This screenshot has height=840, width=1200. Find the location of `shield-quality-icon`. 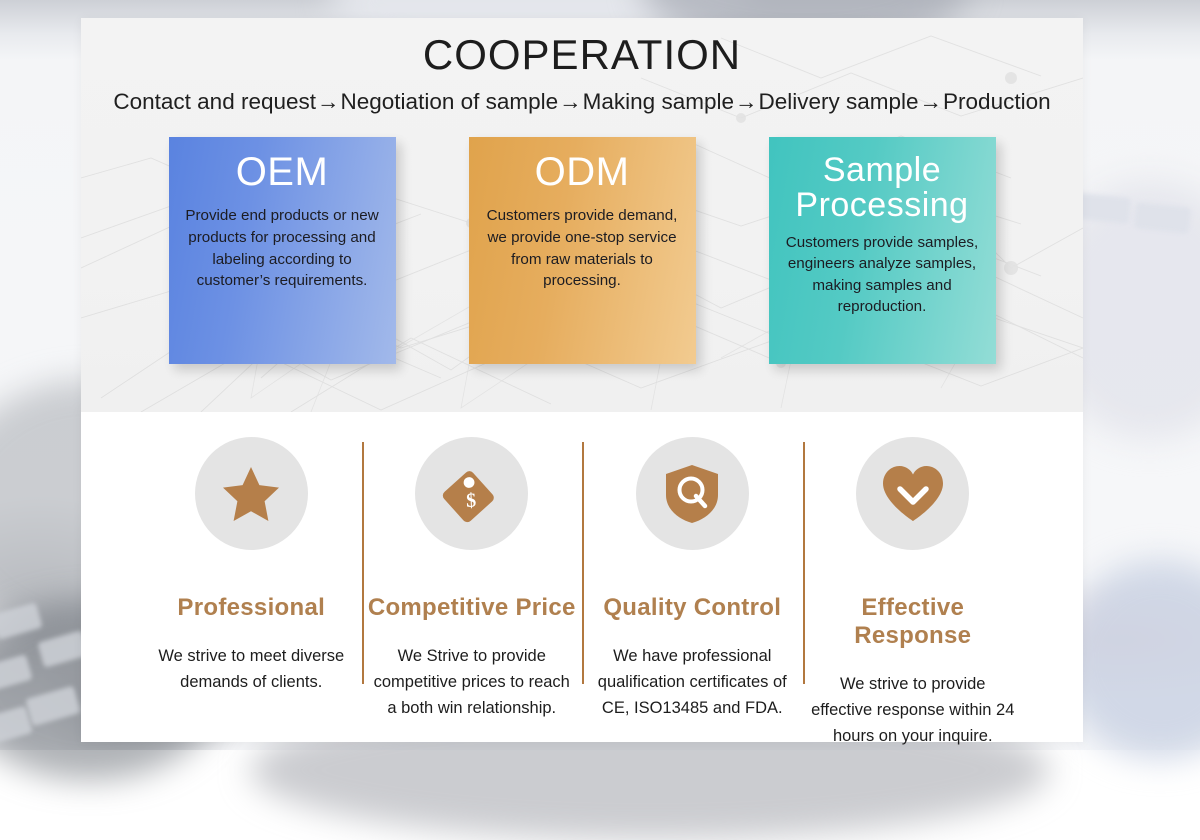

shield-quality-icon is located at coordinates (692, 494).